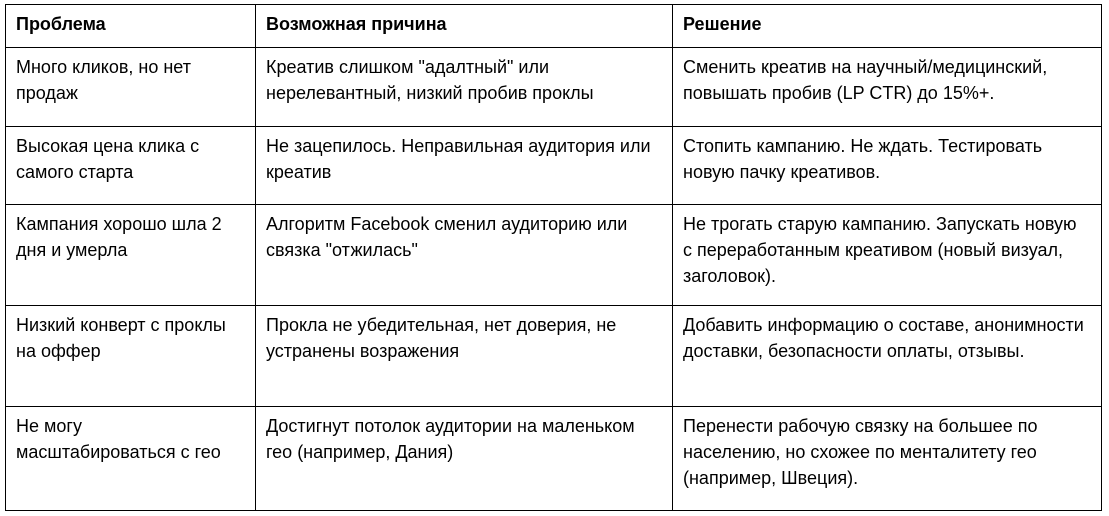 Image resolution: width=1109 pixels, height=516 pixels. What do you see at coordinates (130, 87) in the screenshot?
I see `problem-cell: Много кликов, но нет продаж` at bounding box center [130, 87].